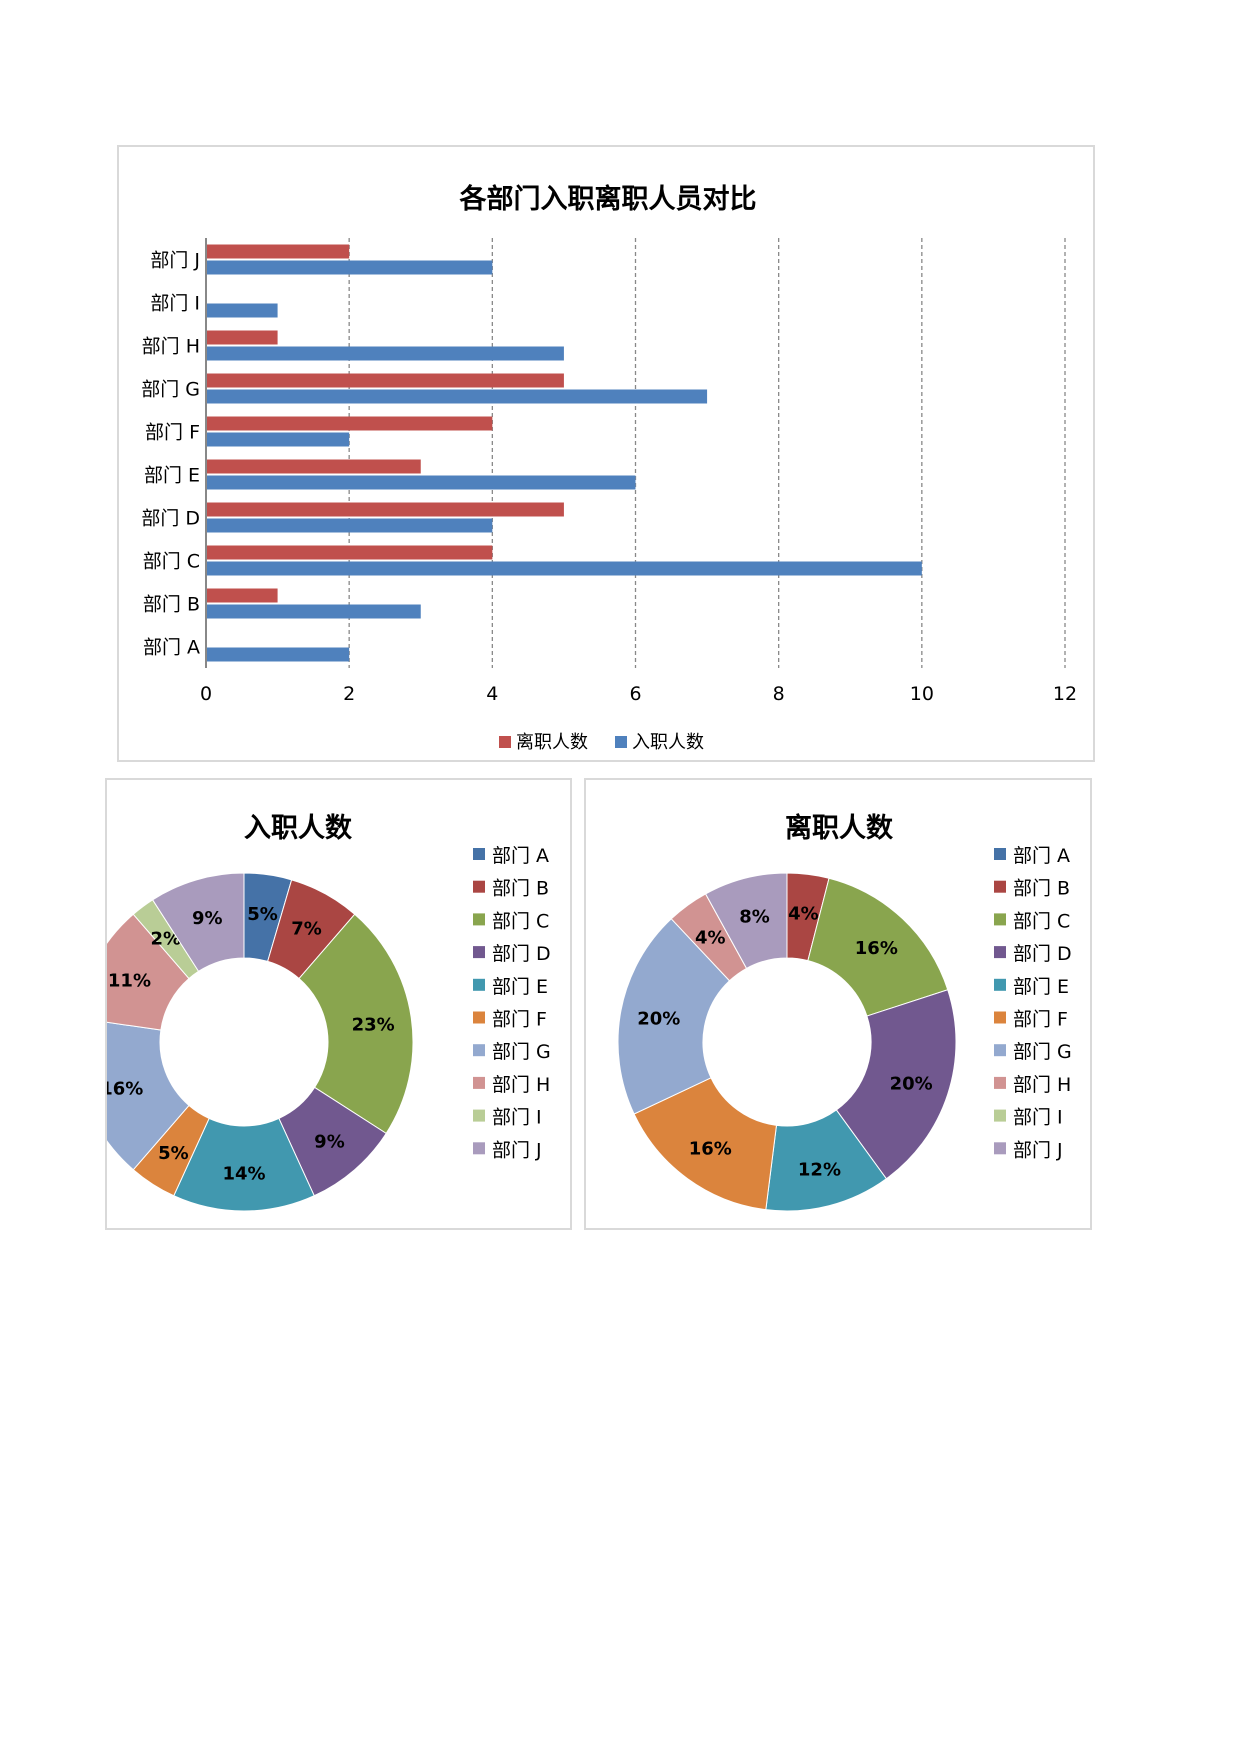 The image size is (1240, 1754). Describe the element at coordinates (129, 980) in the screenshot. I see `data-label: 11%` at that location.